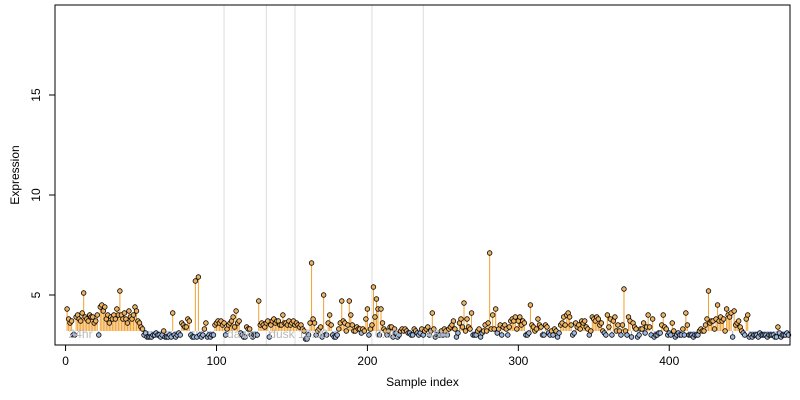 The image size is (800, 400). What do you see at coordinates (282, 334) in the screenshot?
I see `marker-label: dusk` at bounding box center [282, 334].